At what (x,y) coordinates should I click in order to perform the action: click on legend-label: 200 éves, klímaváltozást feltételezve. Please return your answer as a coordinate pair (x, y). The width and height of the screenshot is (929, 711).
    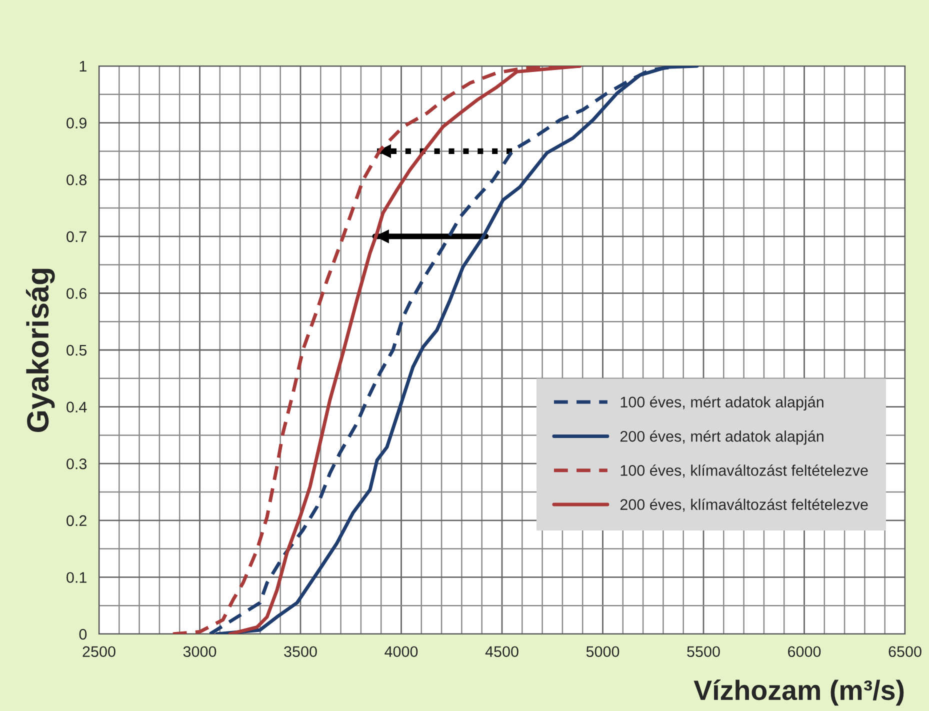
    Looking at the image, I should click on (744, 505).